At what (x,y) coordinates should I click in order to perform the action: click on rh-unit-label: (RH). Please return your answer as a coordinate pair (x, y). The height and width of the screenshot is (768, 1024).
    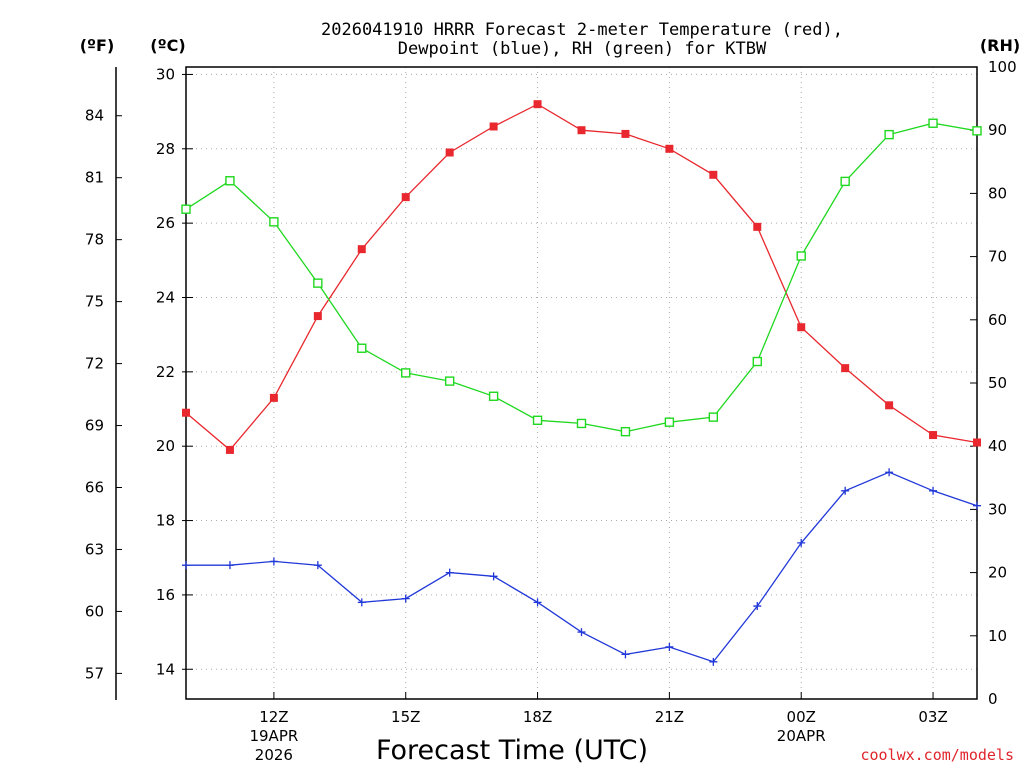
    Looking at the image, I should click on (1000, 45).